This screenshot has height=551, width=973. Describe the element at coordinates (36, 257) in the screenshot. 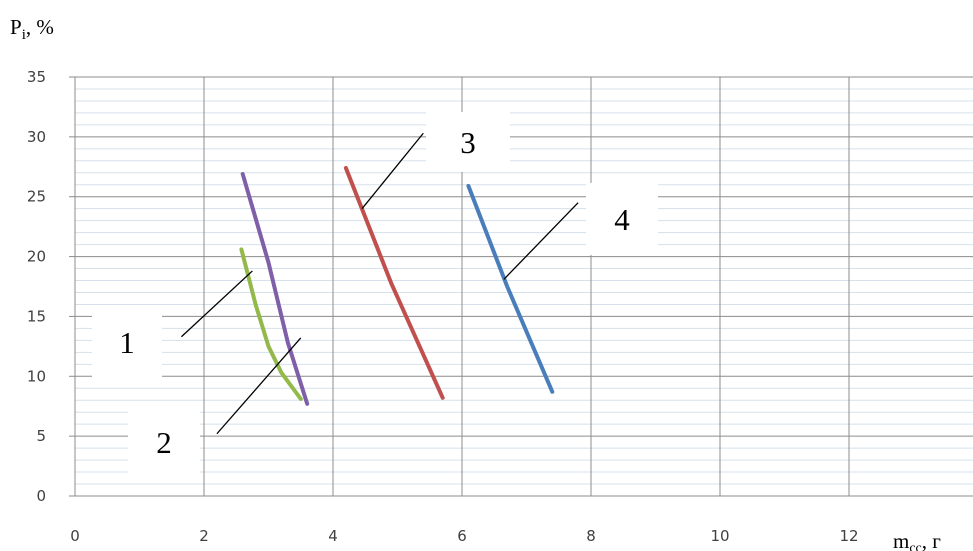

I see `y-tick-label: 20` at that location.